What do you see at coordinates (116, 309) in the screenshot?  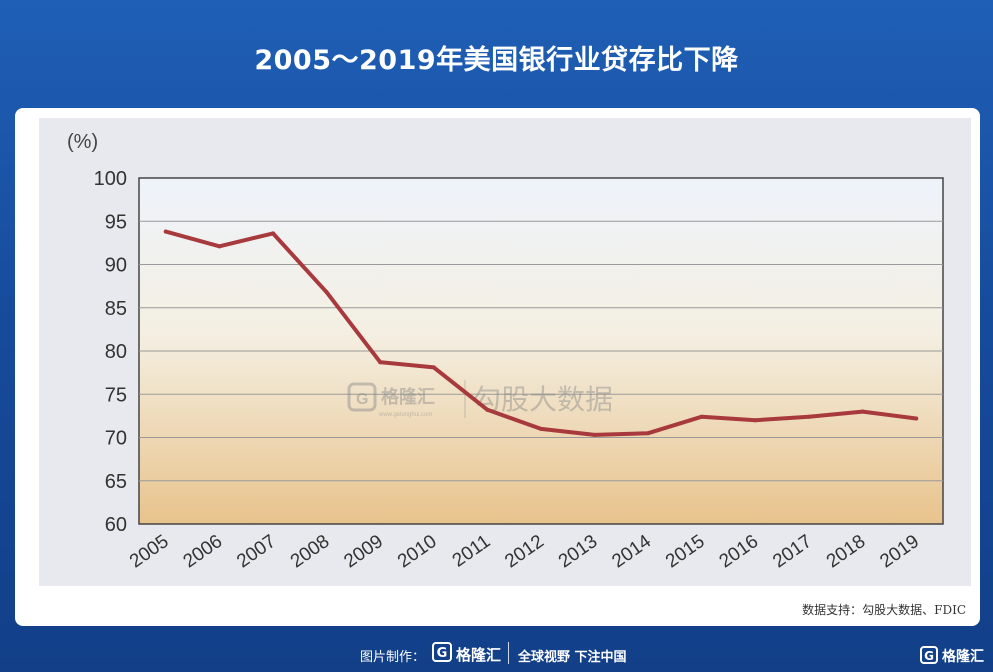 I see `y-tick-label: 85` at bounding box center [116, 309].